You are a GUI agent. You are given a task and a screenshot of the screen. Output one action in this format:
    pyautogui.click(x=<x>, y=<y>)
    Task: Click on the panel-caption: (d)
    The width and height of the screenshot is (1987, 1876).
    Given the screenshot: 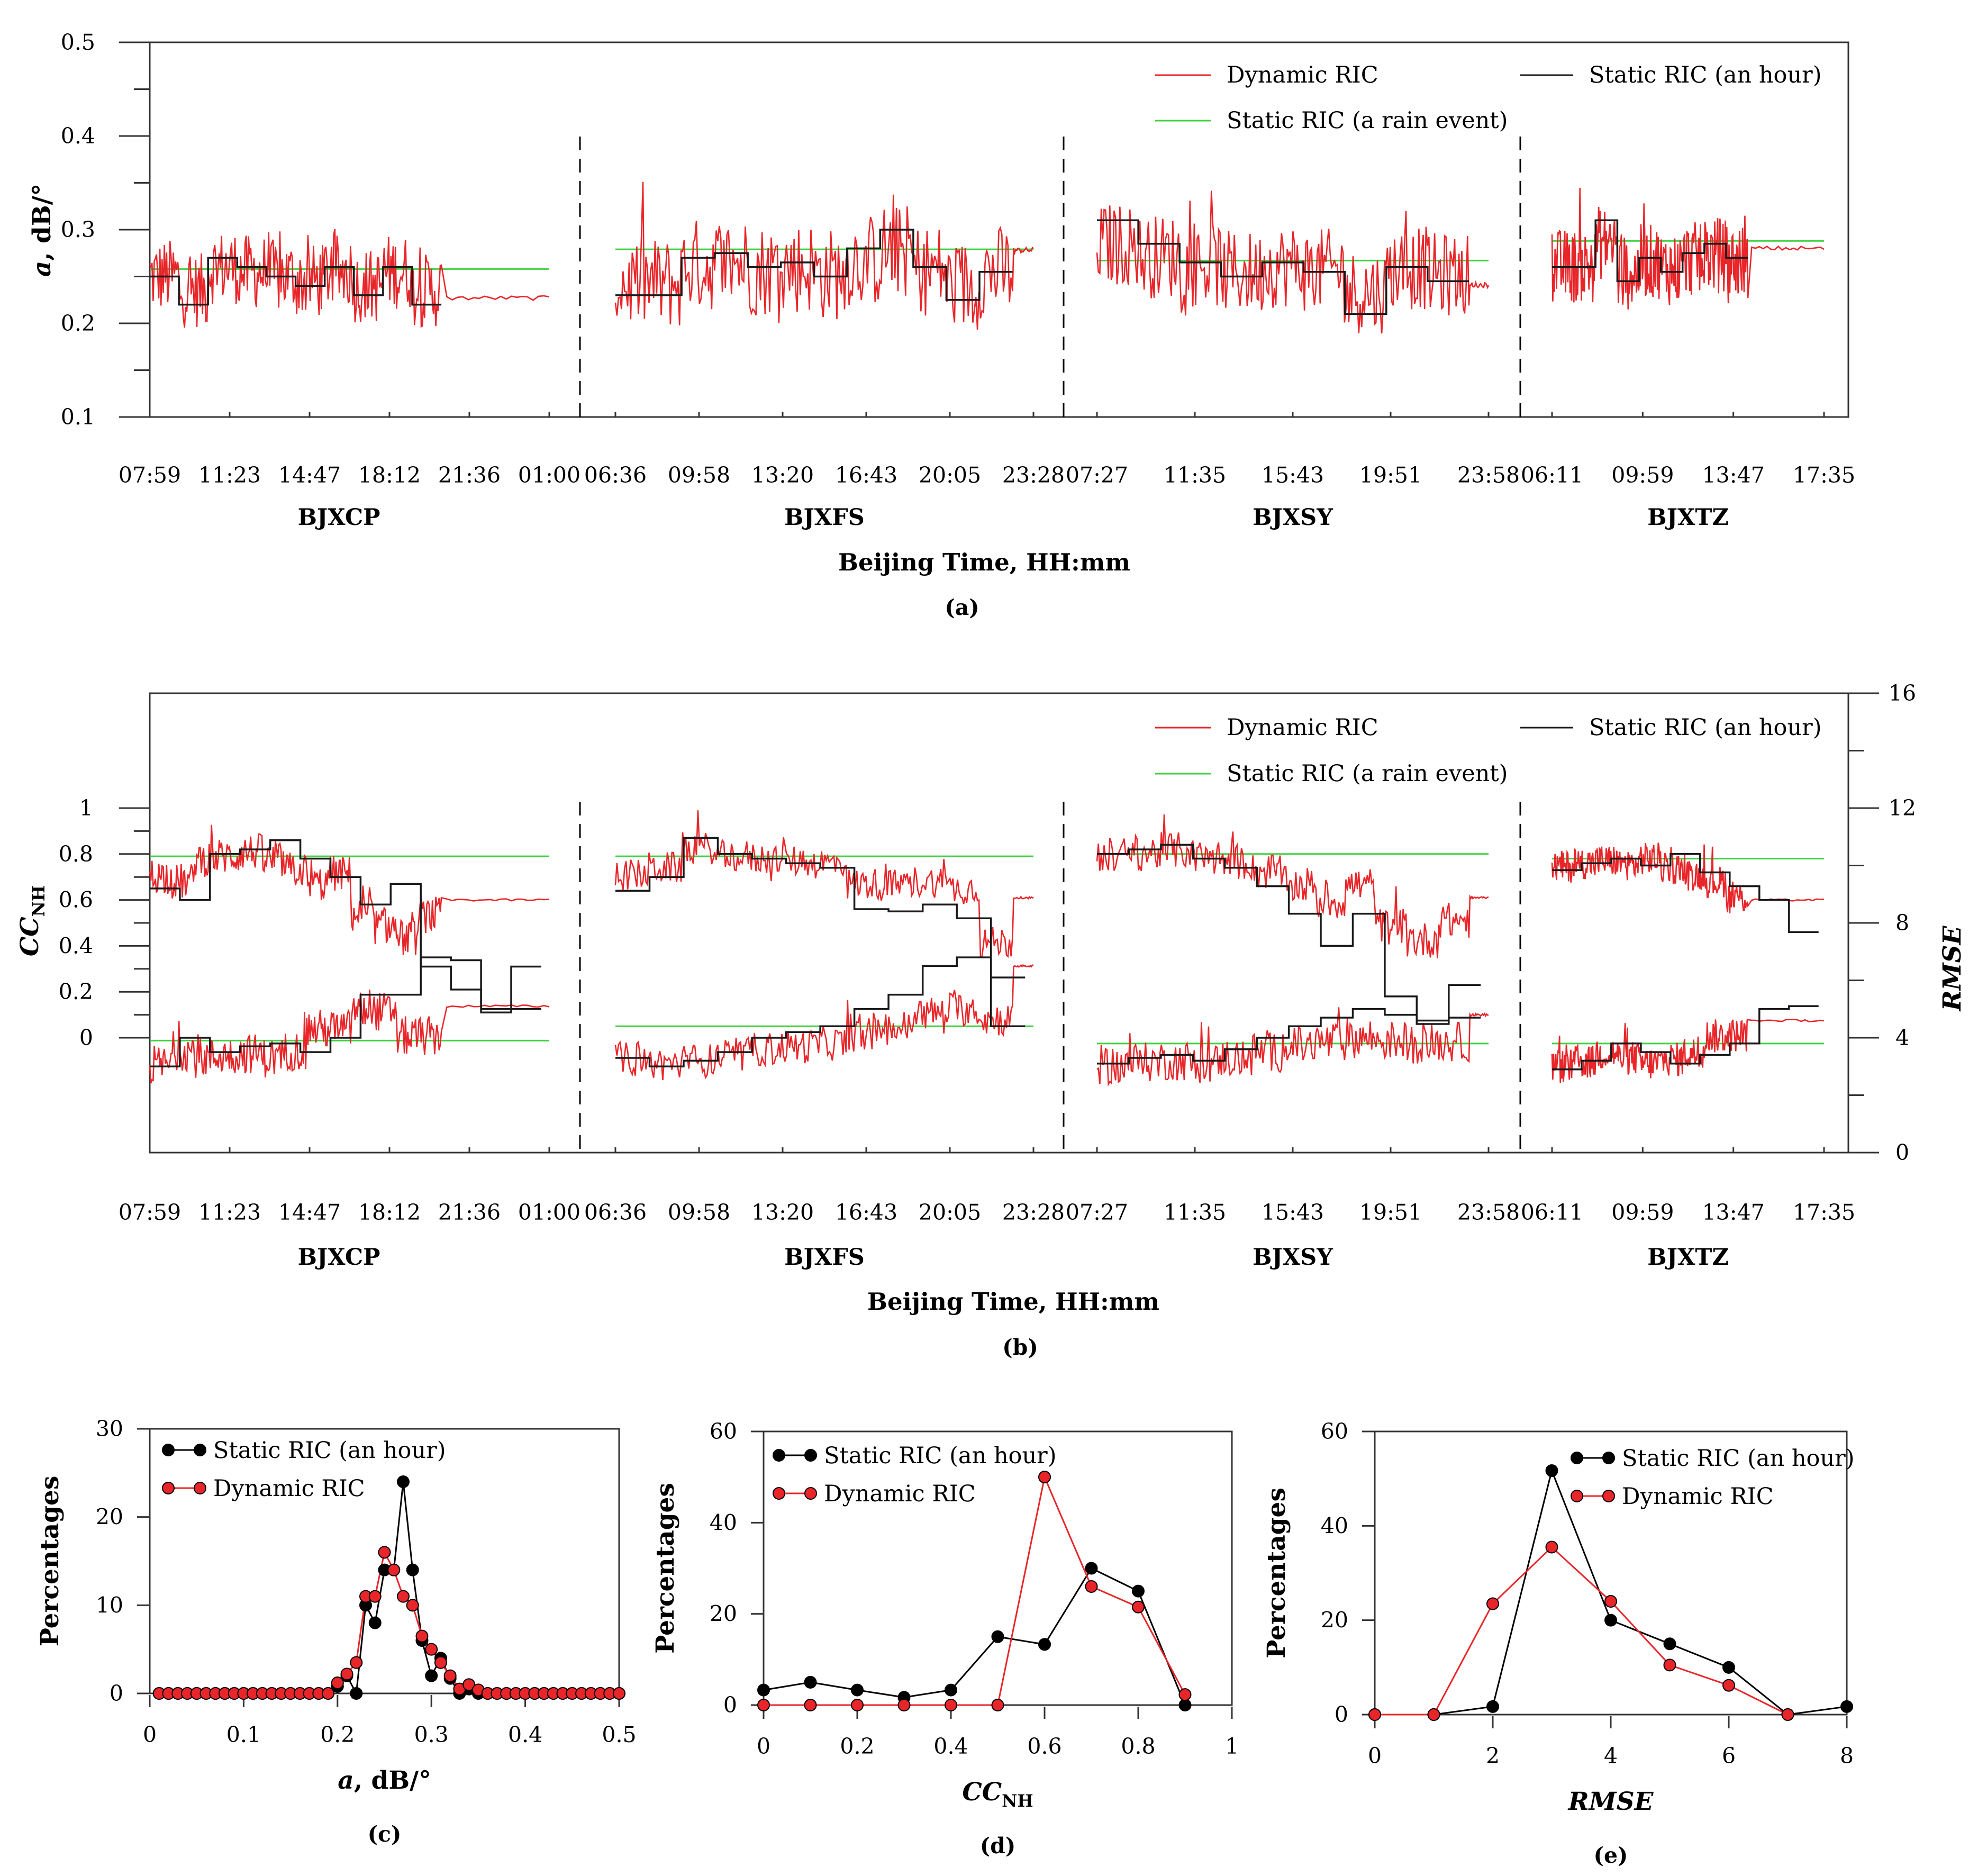 What is the action you would take?
    pyautogui.click(x=997, y=1846)
    